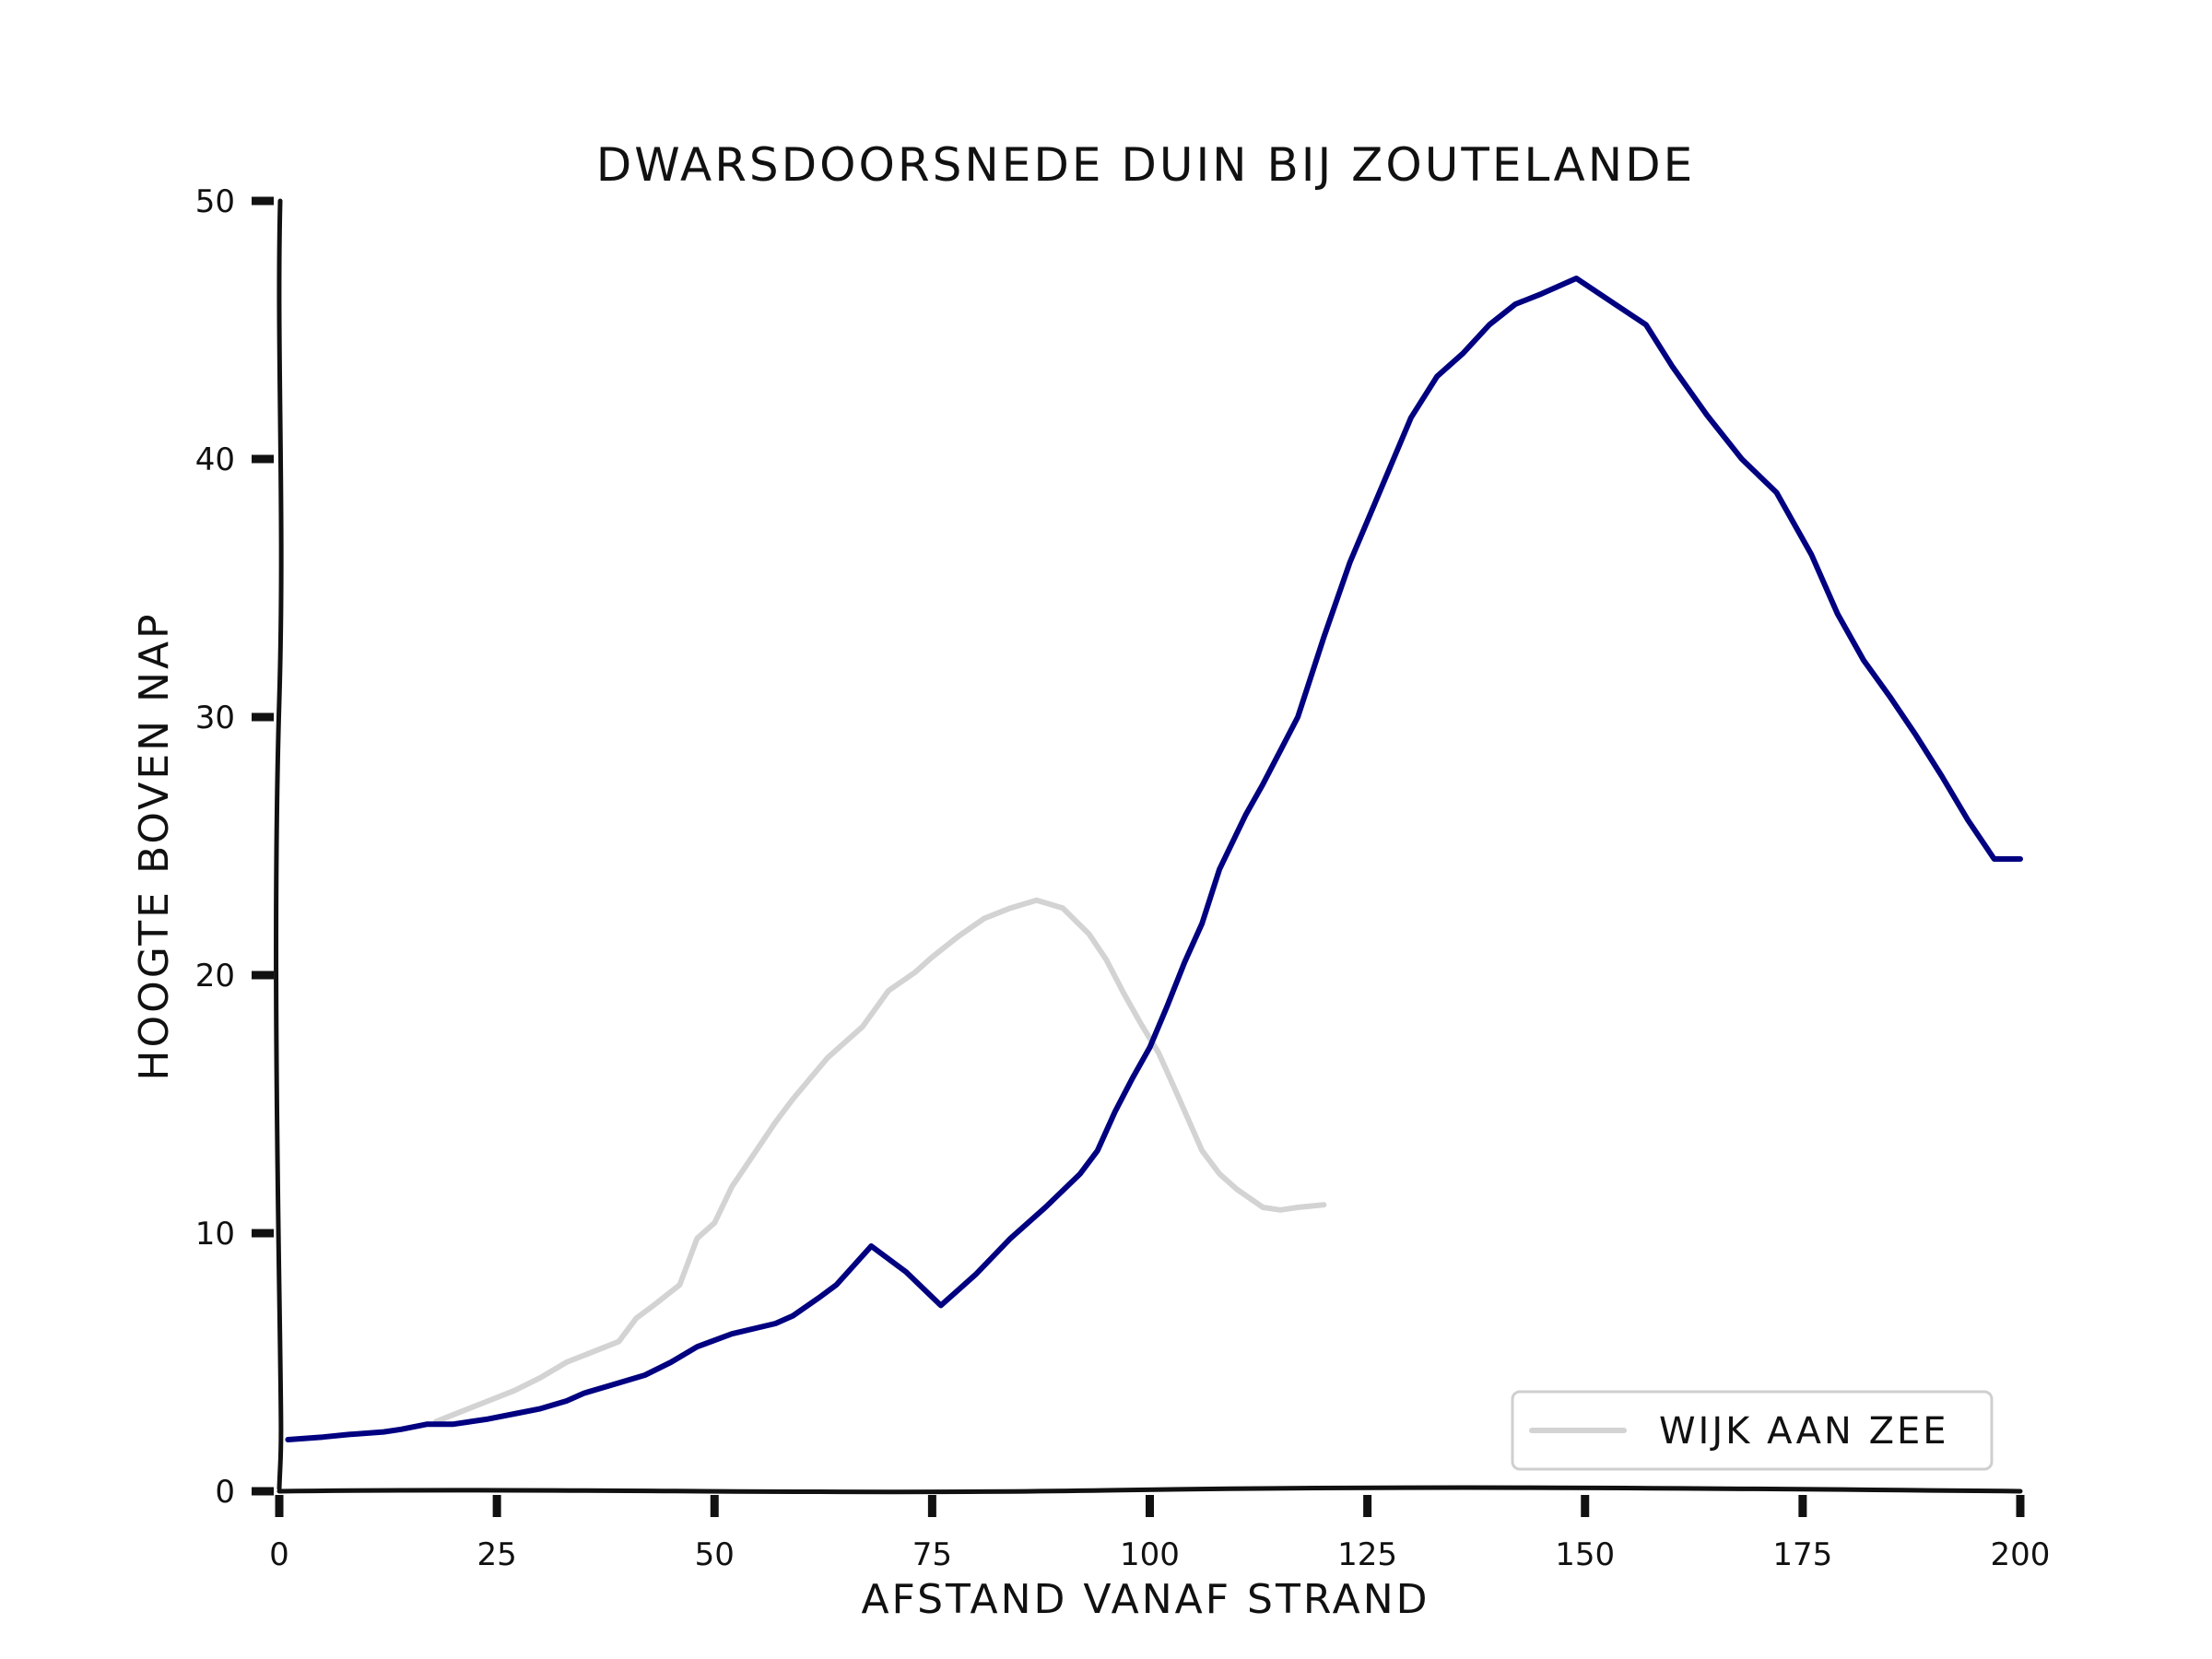 The height and width of the screenshot is (1659, 2212). Describe the element at coordinates (1804, 1431) in the screenshot. I see `legend-label-wijk-aan-zee: WIJK AAN ZEE` at that location.